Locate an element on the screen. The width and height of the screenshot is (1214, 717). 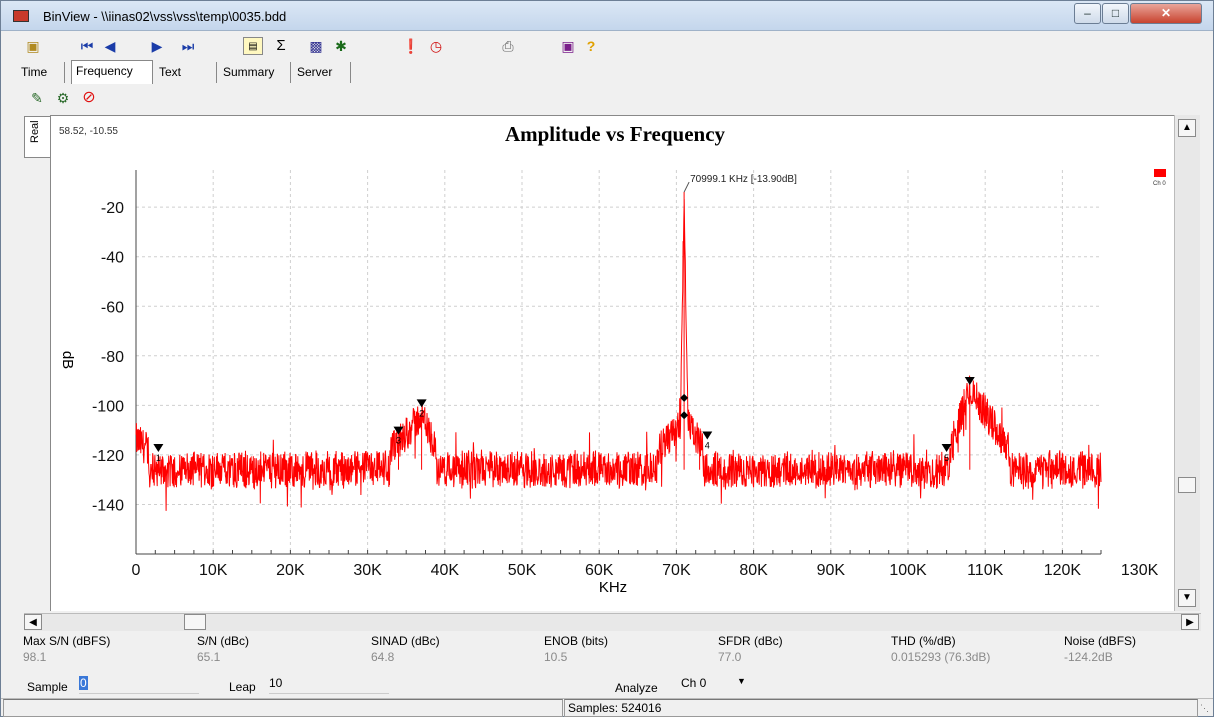
marker-label: 4 is located at coordinates (707, 446).